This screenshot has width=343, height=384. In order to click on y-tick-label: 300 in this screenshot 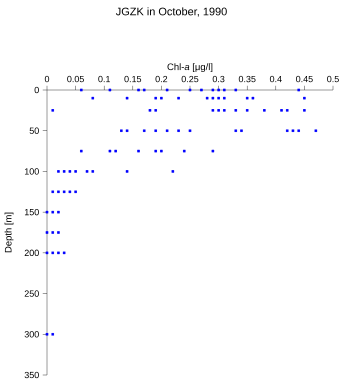, I will do `click(31, 334)`.